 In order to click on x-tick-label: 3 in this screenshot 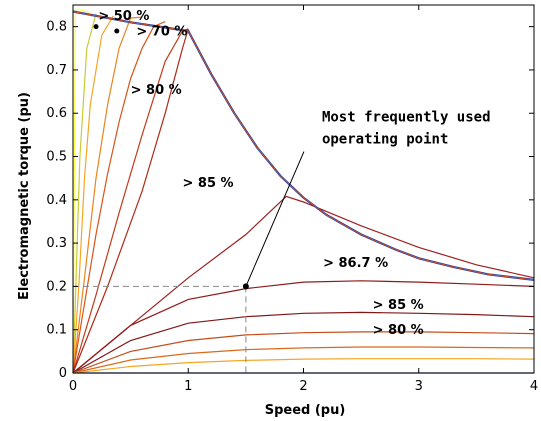, I will do `click(419, 386)`.